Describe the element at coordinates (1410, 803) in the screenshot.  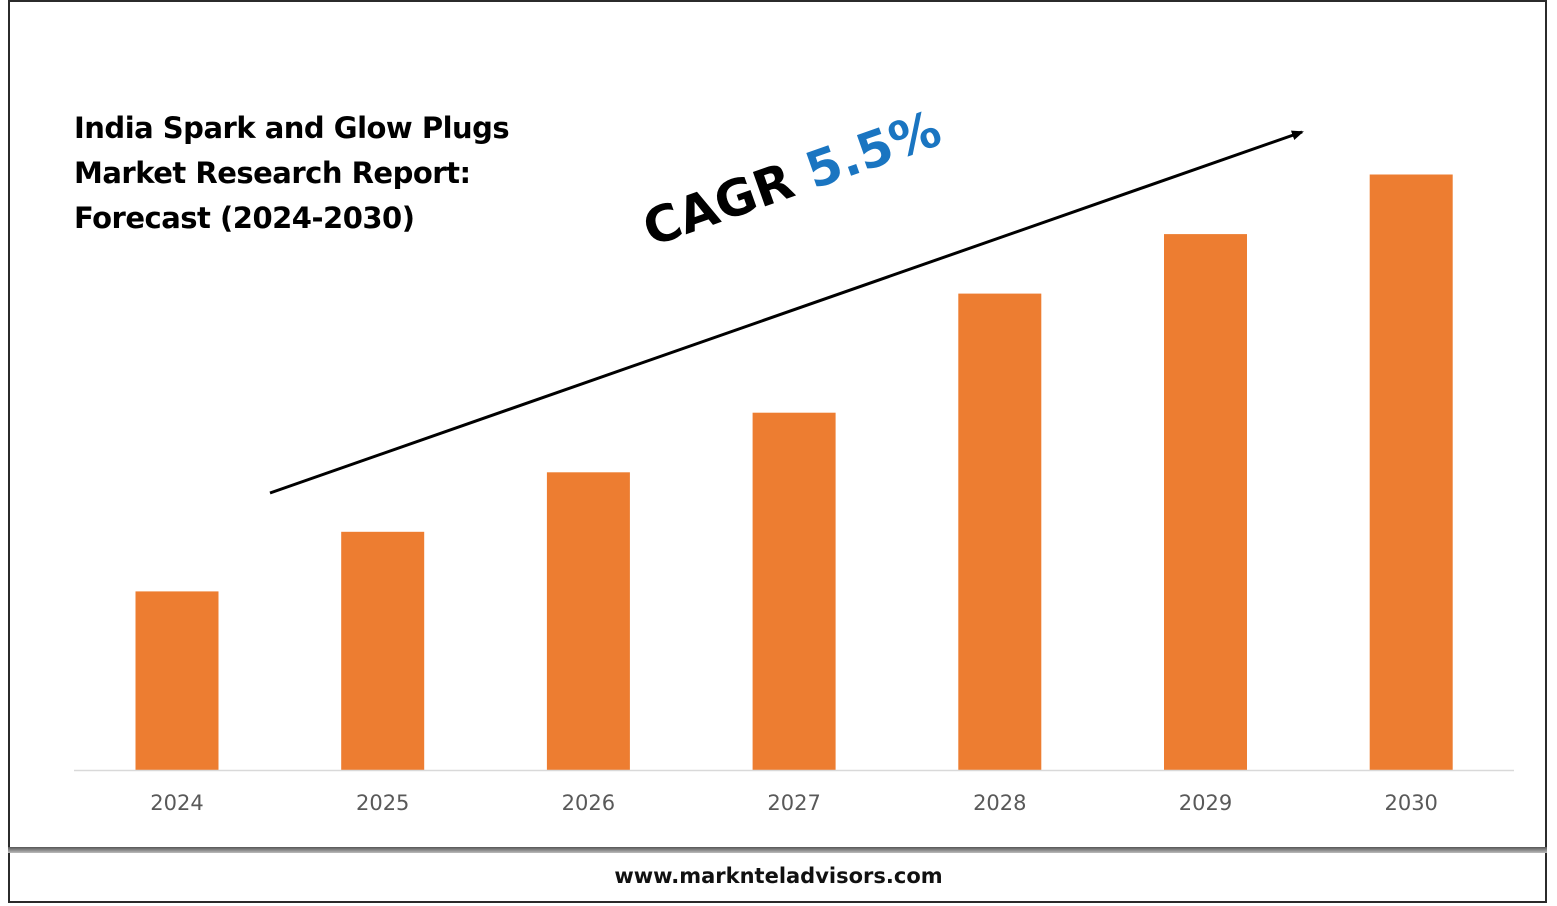
I see `x-tick-label-2030: 2030` at that location.